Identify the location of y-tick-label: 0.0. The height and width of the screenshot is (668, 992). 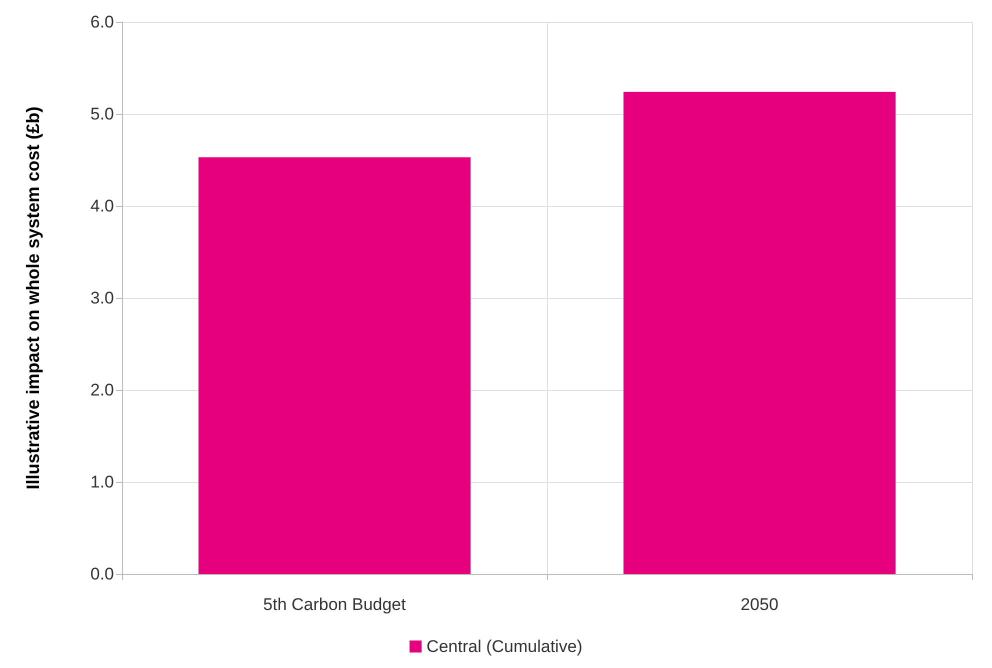
(102, 574).